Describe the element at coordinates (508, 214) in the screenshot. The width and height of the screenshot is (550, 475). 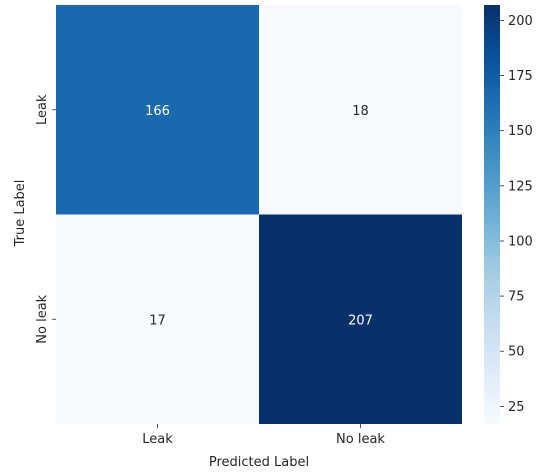
I see `colorbar: 25 50 75 100 125 150 175 200` at that location.